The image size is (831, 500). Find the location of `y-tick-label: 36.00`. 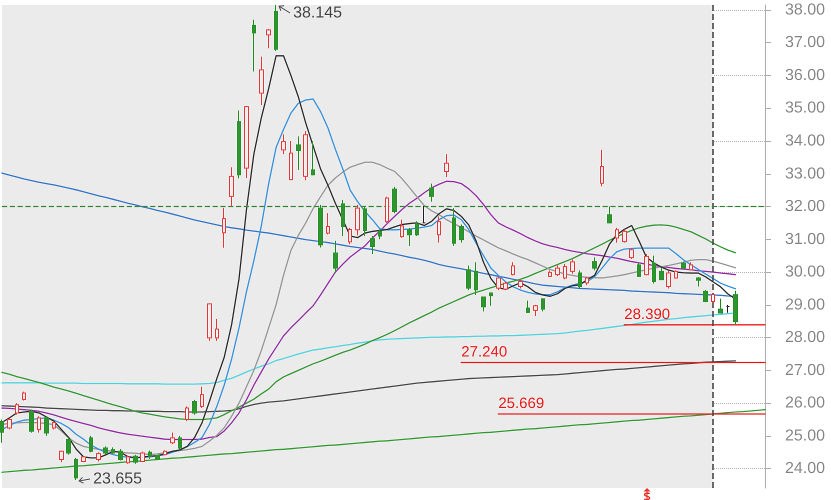

y-tick-label: 36.00 is located at coordinates (805, 75).